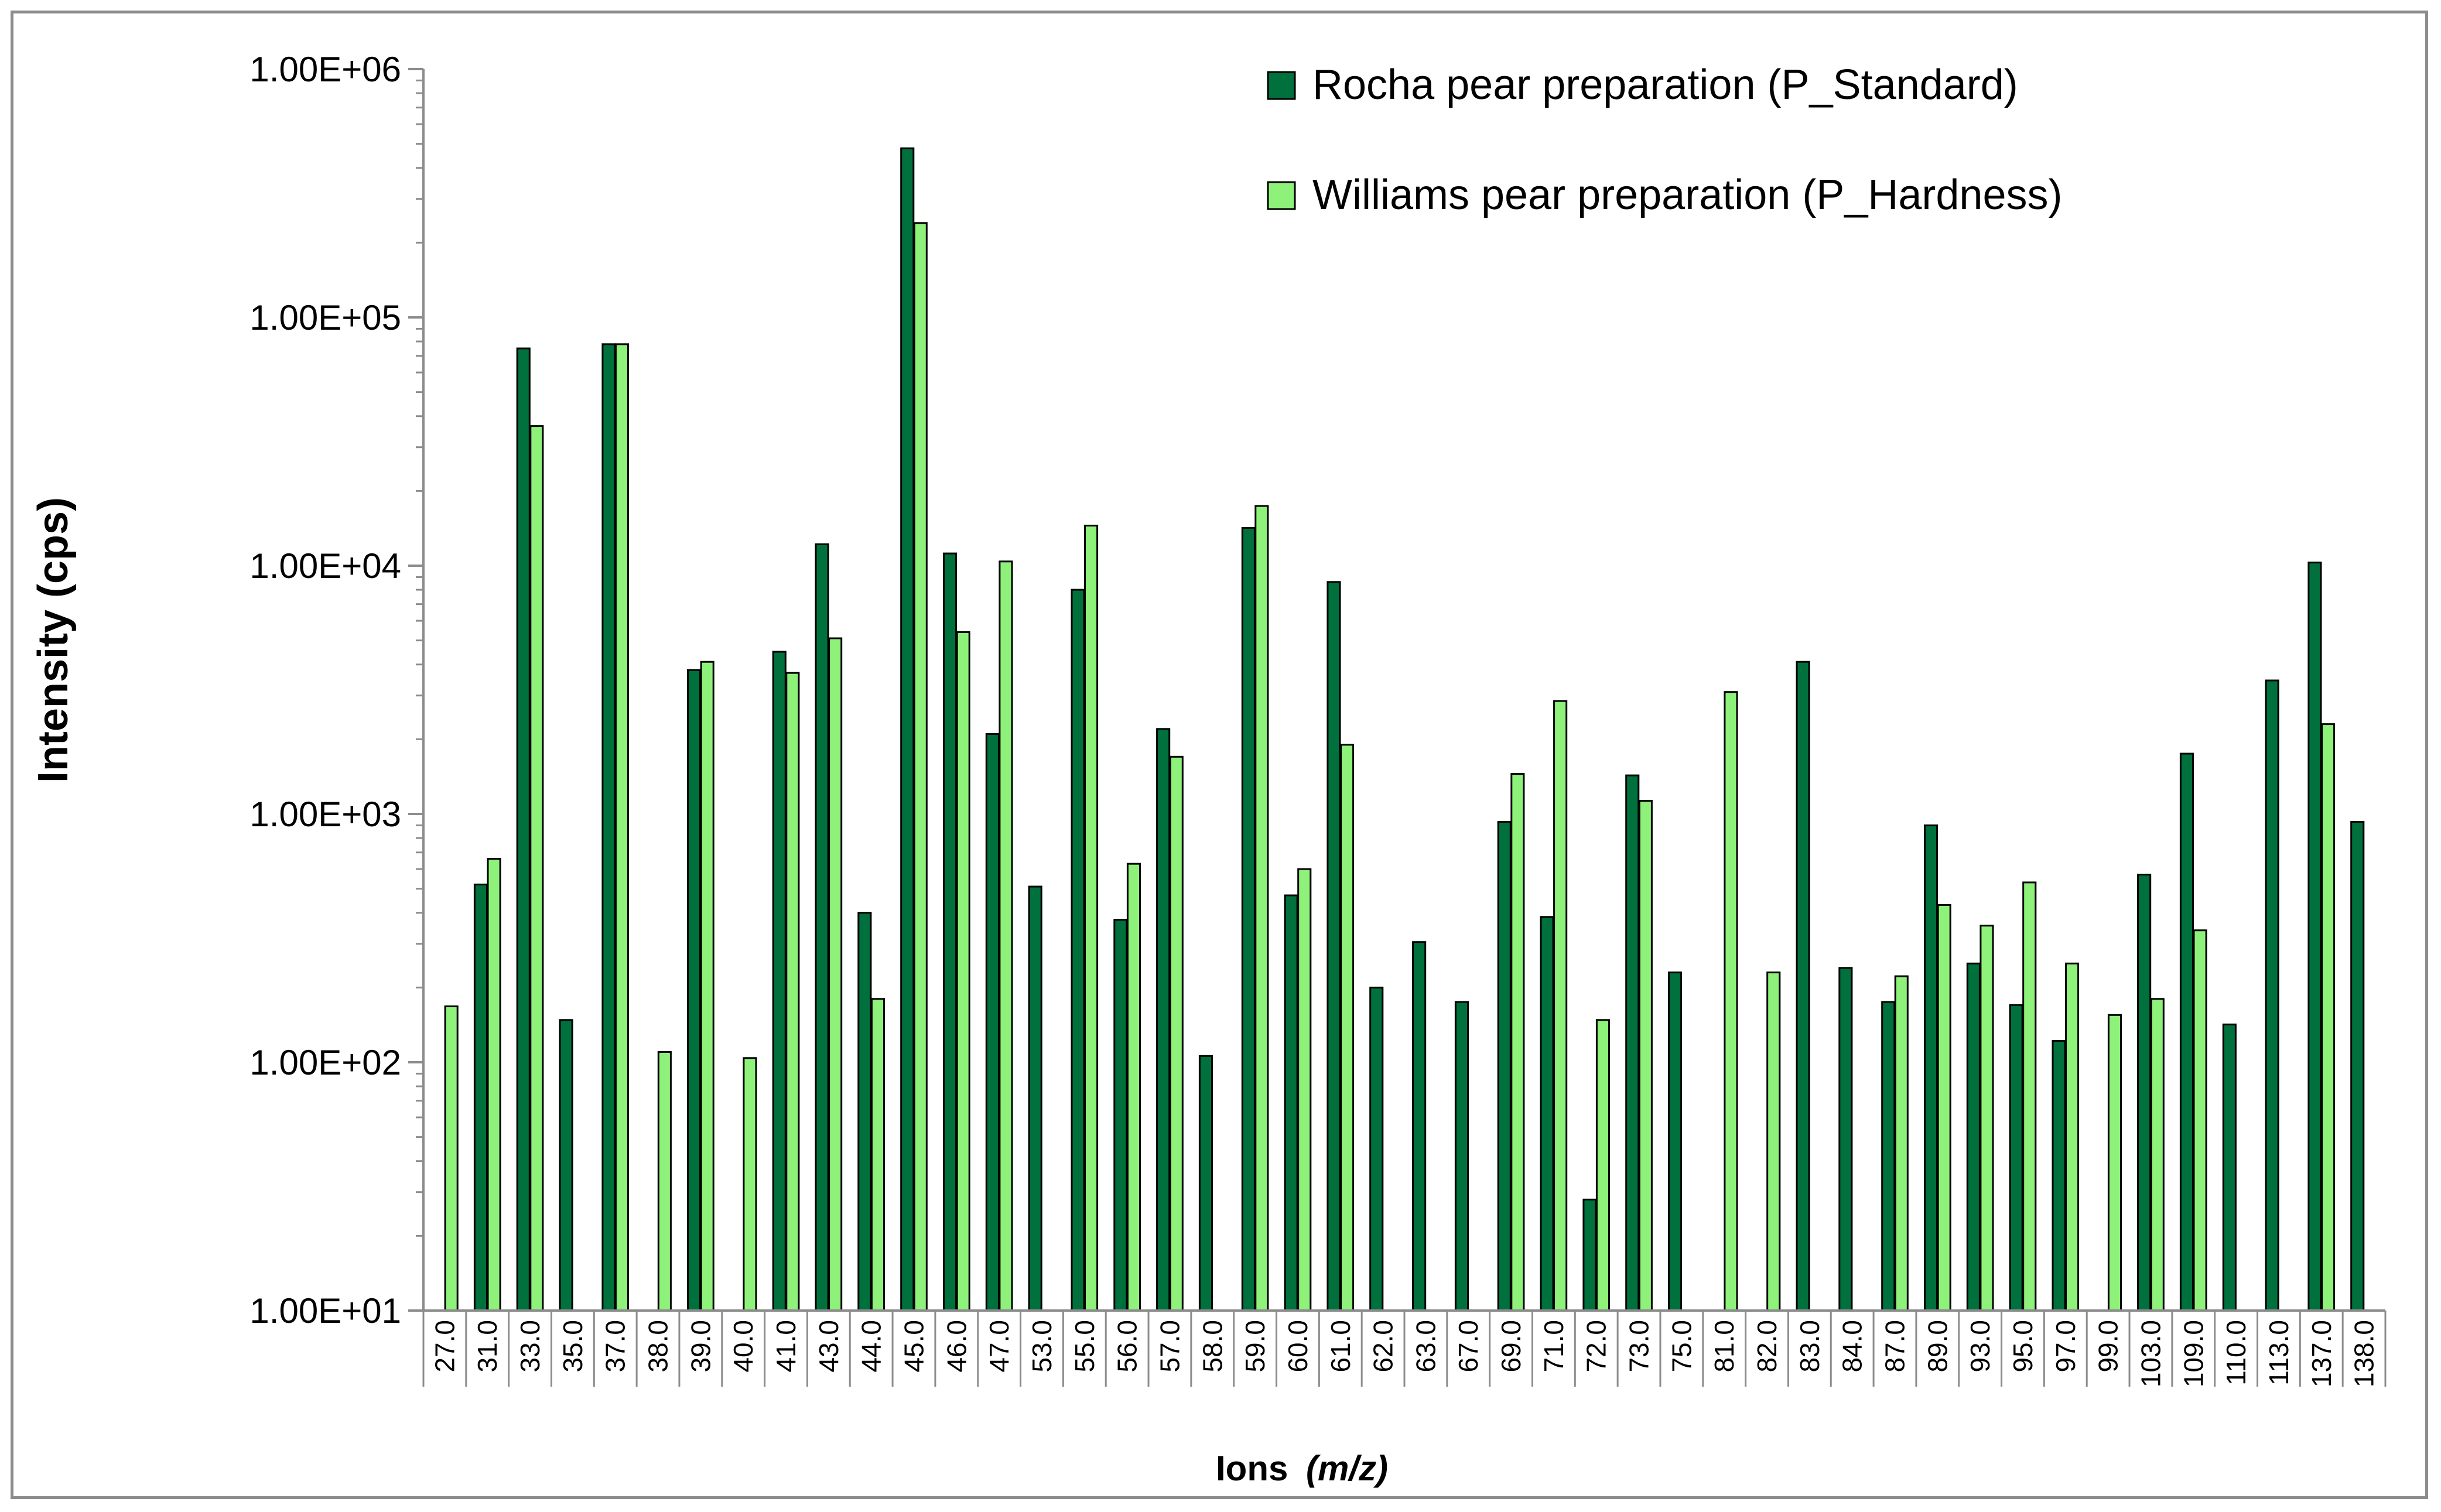 The height and width of the screenshot is (1512, 2441). What do you see at coordinates (1517, 1042) in the screenshot?
I see `bar-williams-69.0` at bounding box center [1517, 1042].